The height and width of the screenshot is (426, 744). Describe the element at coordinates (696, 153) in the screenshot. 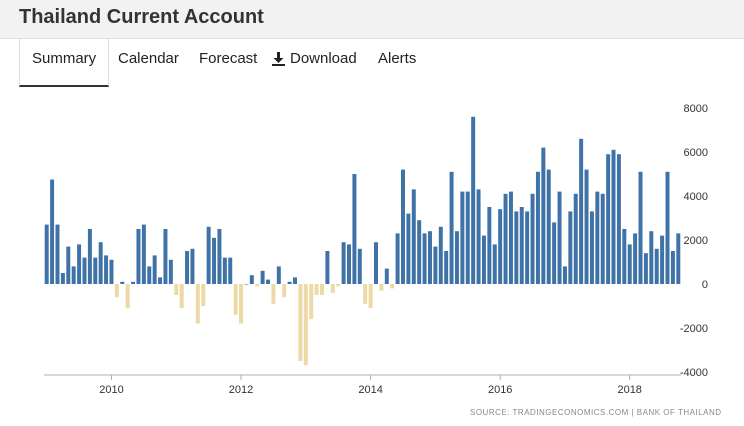

I see `y-tick-label: 6000` at that location.